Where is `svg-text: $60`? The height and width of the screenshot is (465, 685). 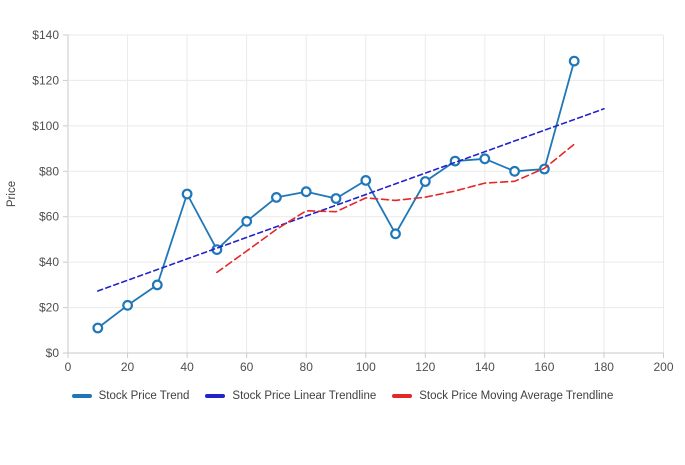 svg-text: $60 is located at coordinates (49, 217).